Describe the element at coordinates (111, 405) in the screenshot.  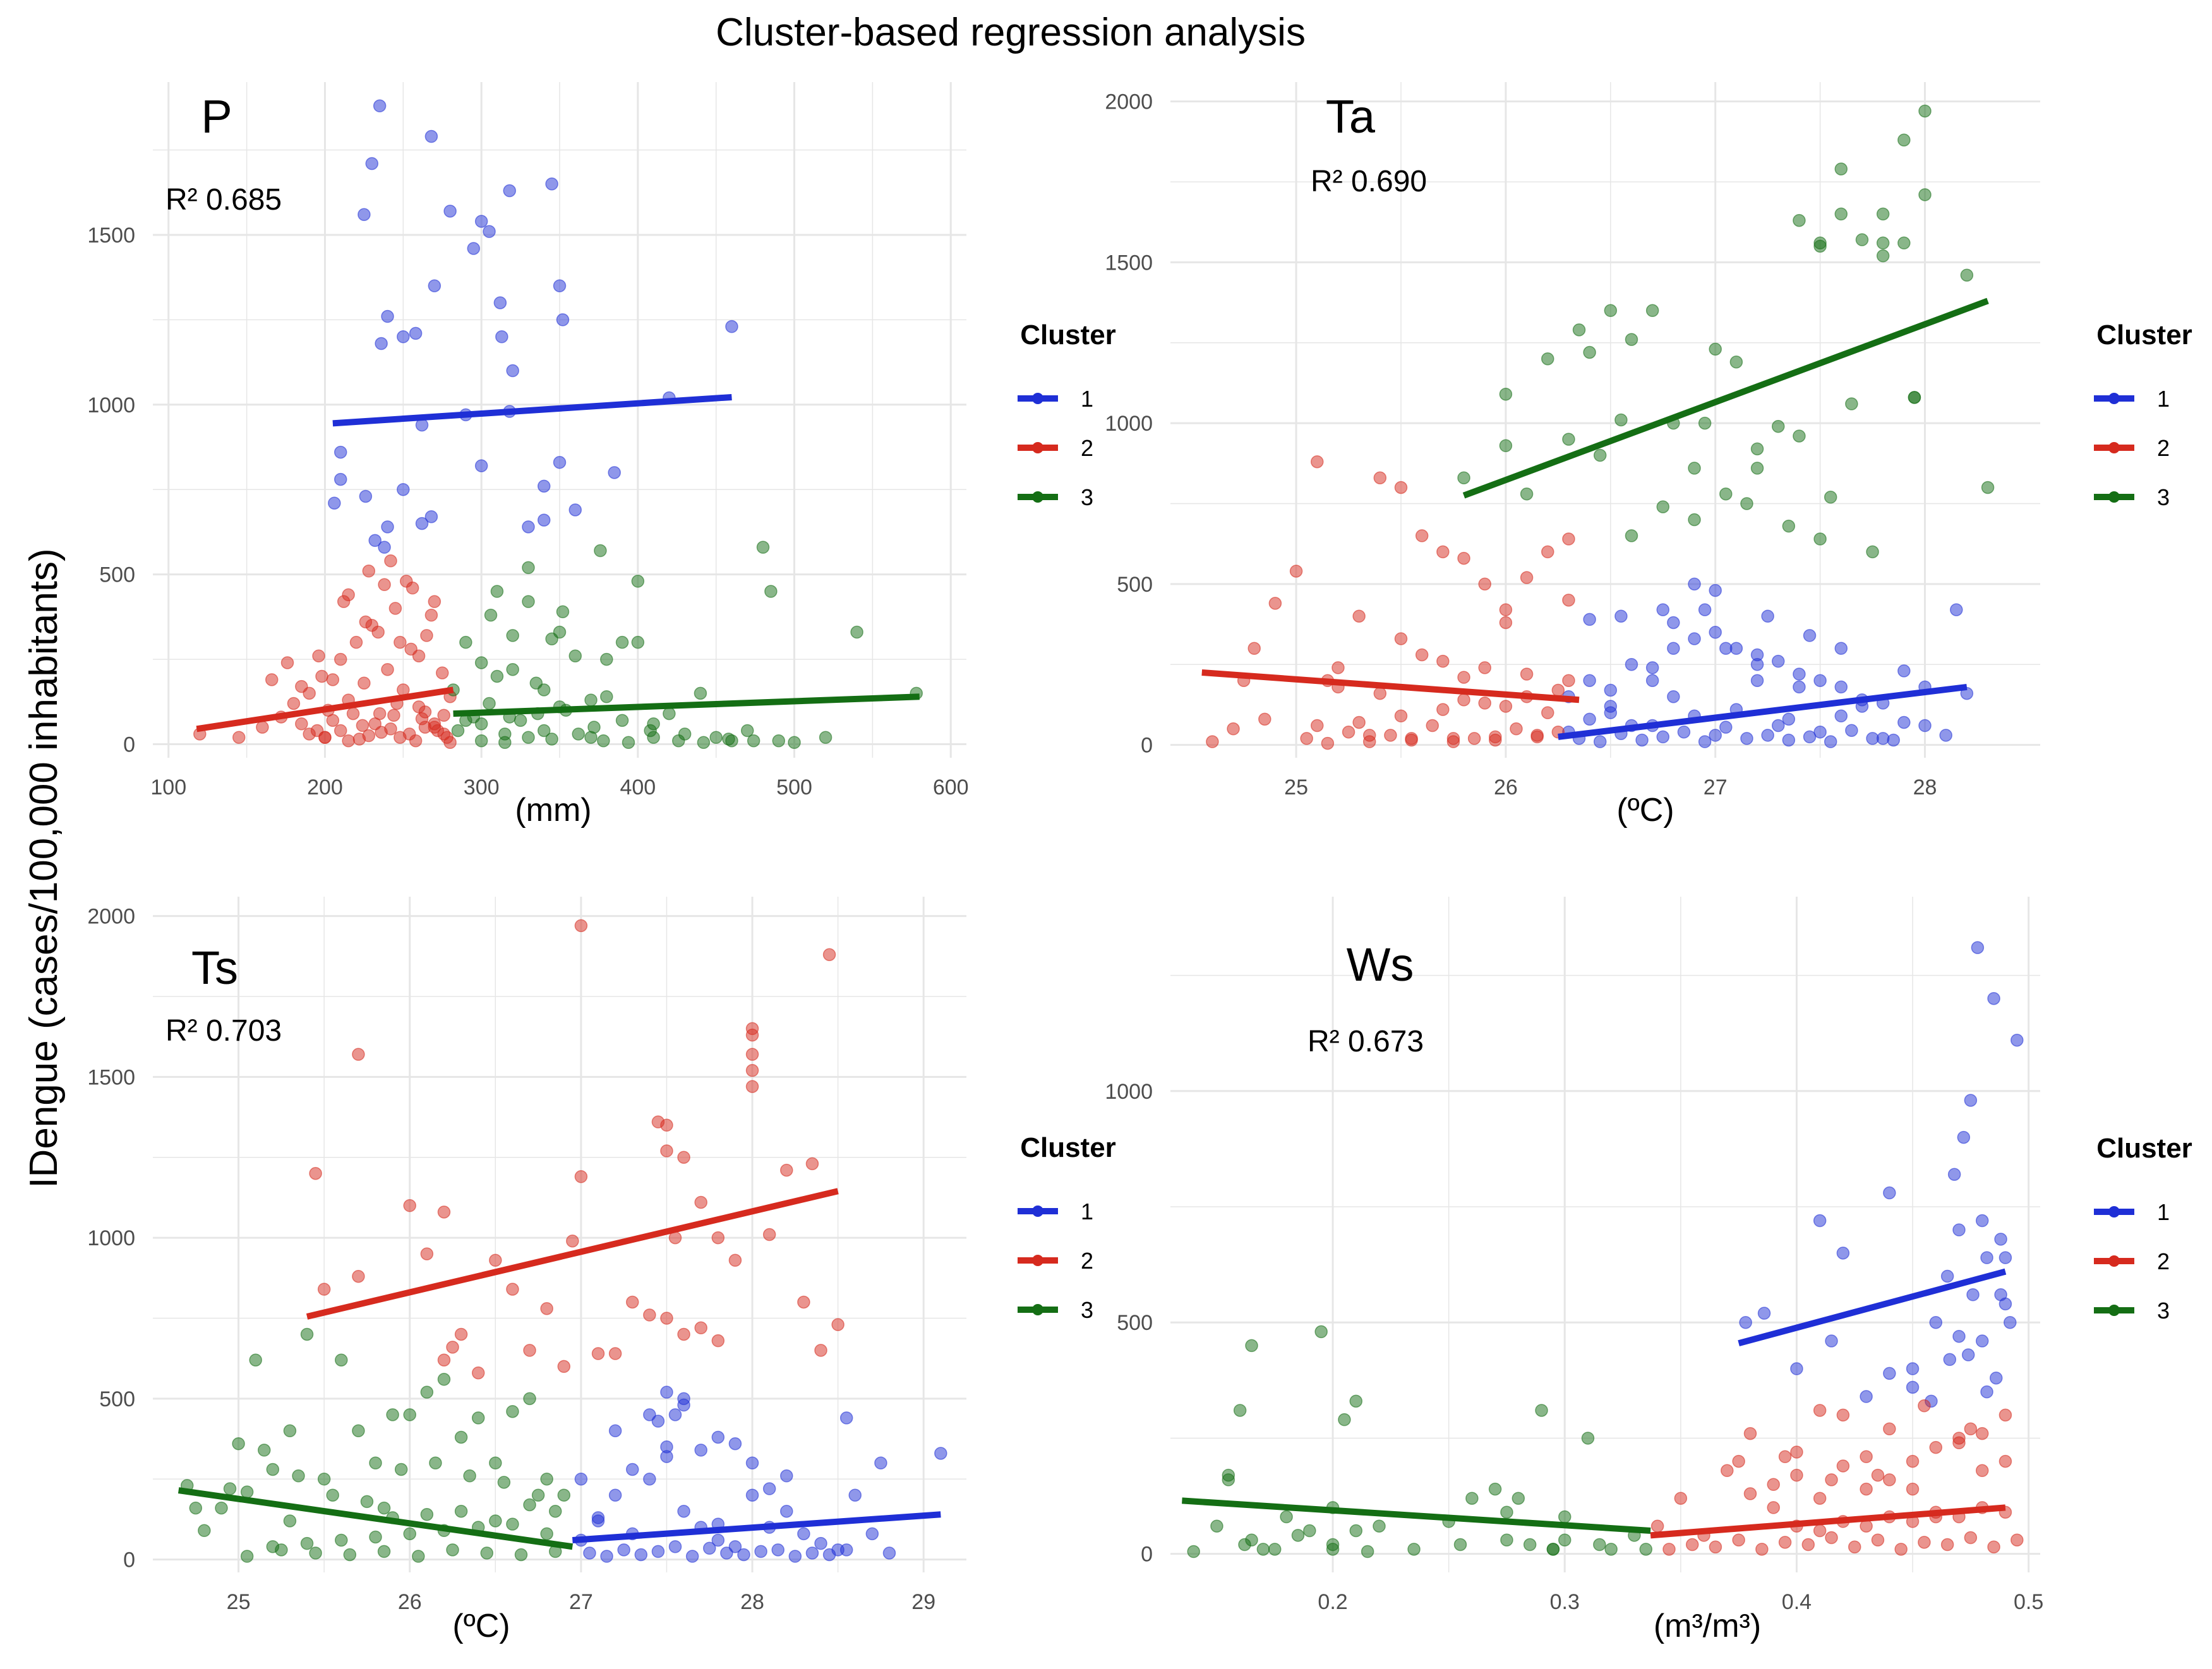
I see `y-tick-label: 1000` at that location.